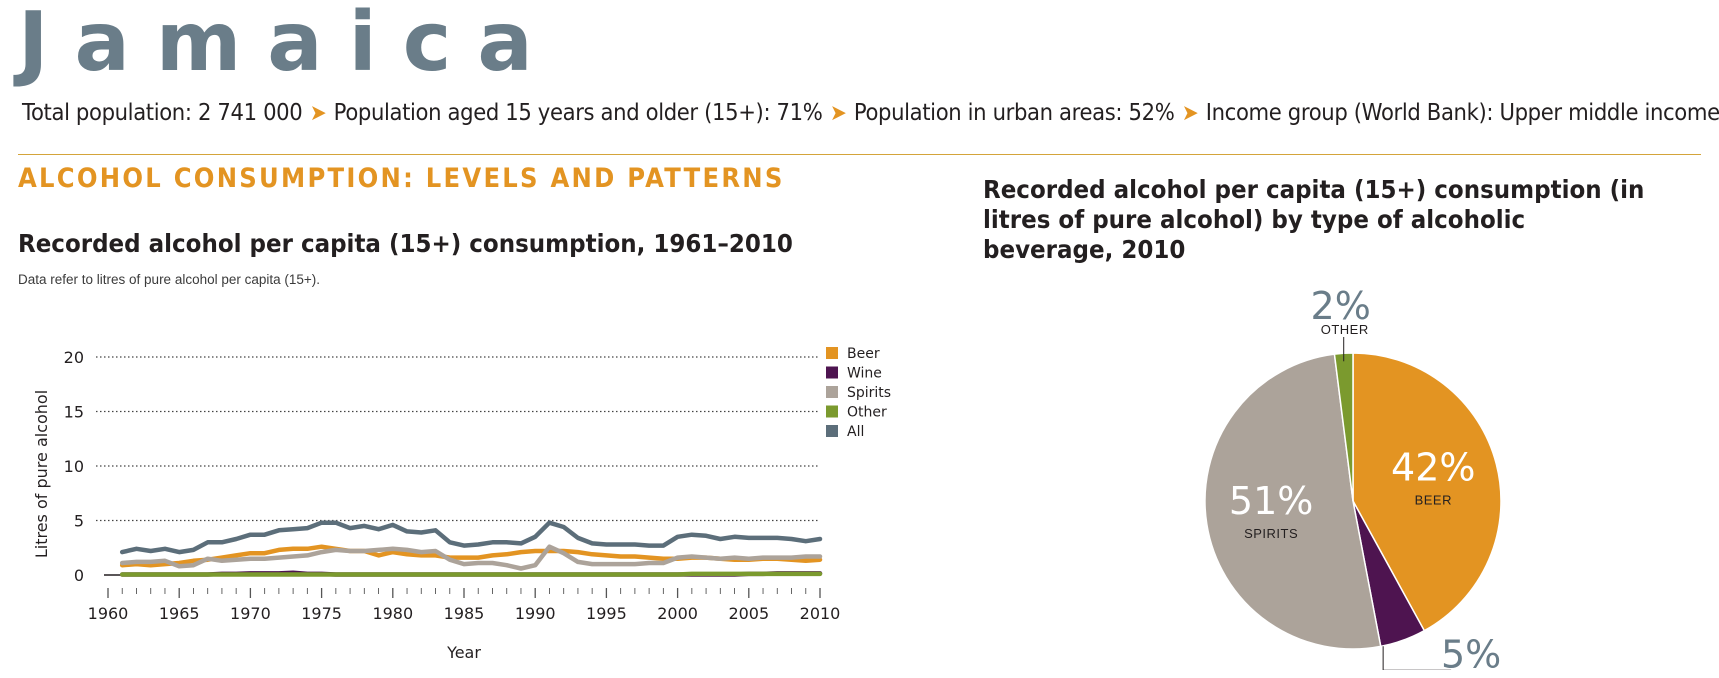 The width and height of the screenshot is (1719, 678). What do you see at coordinates (321, 613) in the screenshot?
I see `x-tick-label: 1975` at bounding box center [321, 613].